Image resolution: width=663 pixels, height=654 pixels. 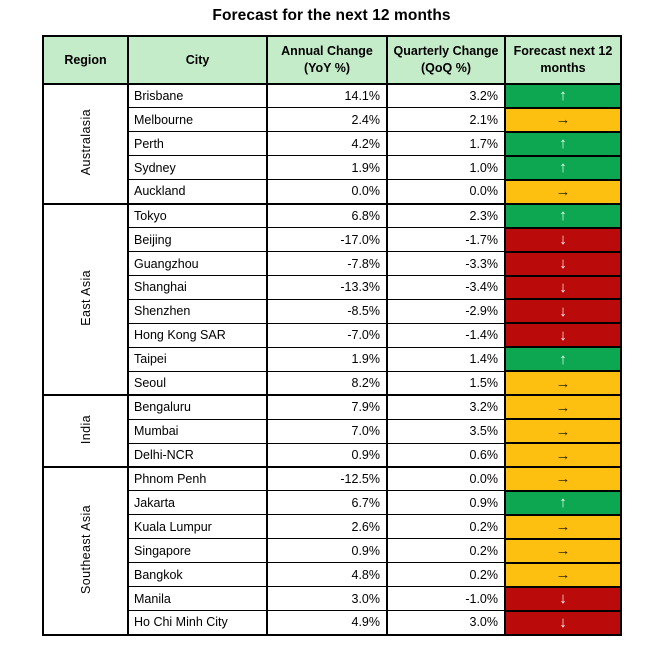 What do you see at coordinates (332, 311) in the screenshot?
I see `table-row: Shenzhen -8.5% -2.9% ↓` at bounding box center [332, 311].